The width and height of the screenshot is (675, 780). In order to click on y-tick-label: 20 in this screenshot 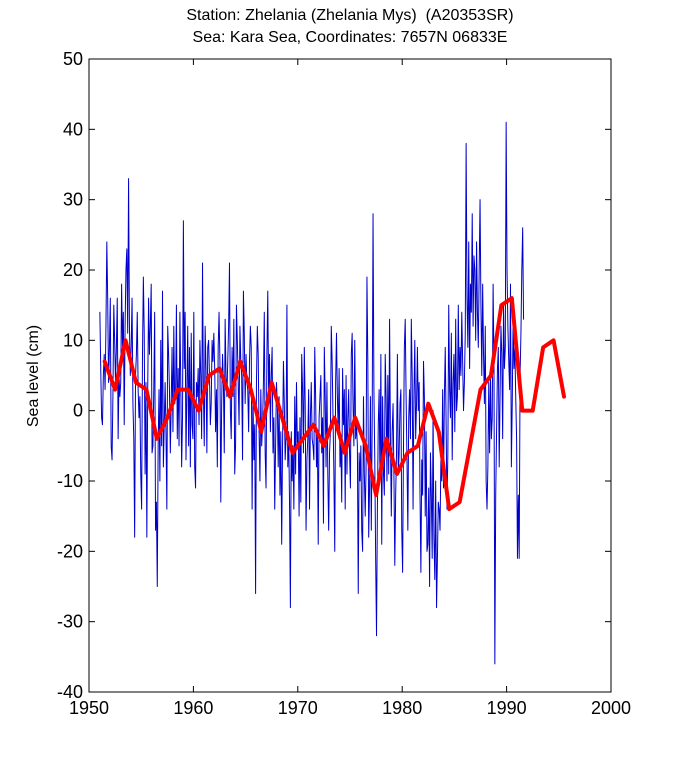, I will do `click(73, 270)`.